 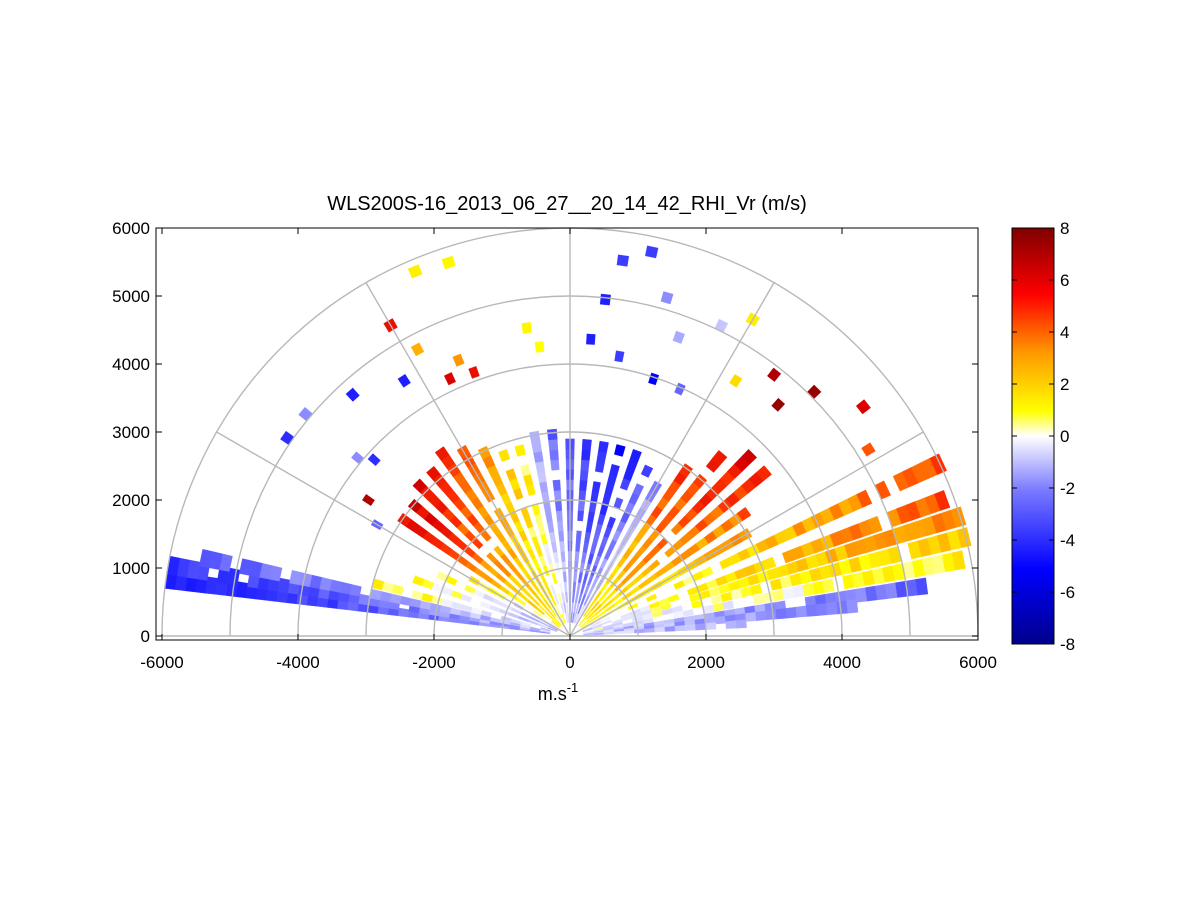 What do you see at coordinates (131, 568) in the screenshot?
I see `y-tick-label: 1000` at bounding box center [131, 568].